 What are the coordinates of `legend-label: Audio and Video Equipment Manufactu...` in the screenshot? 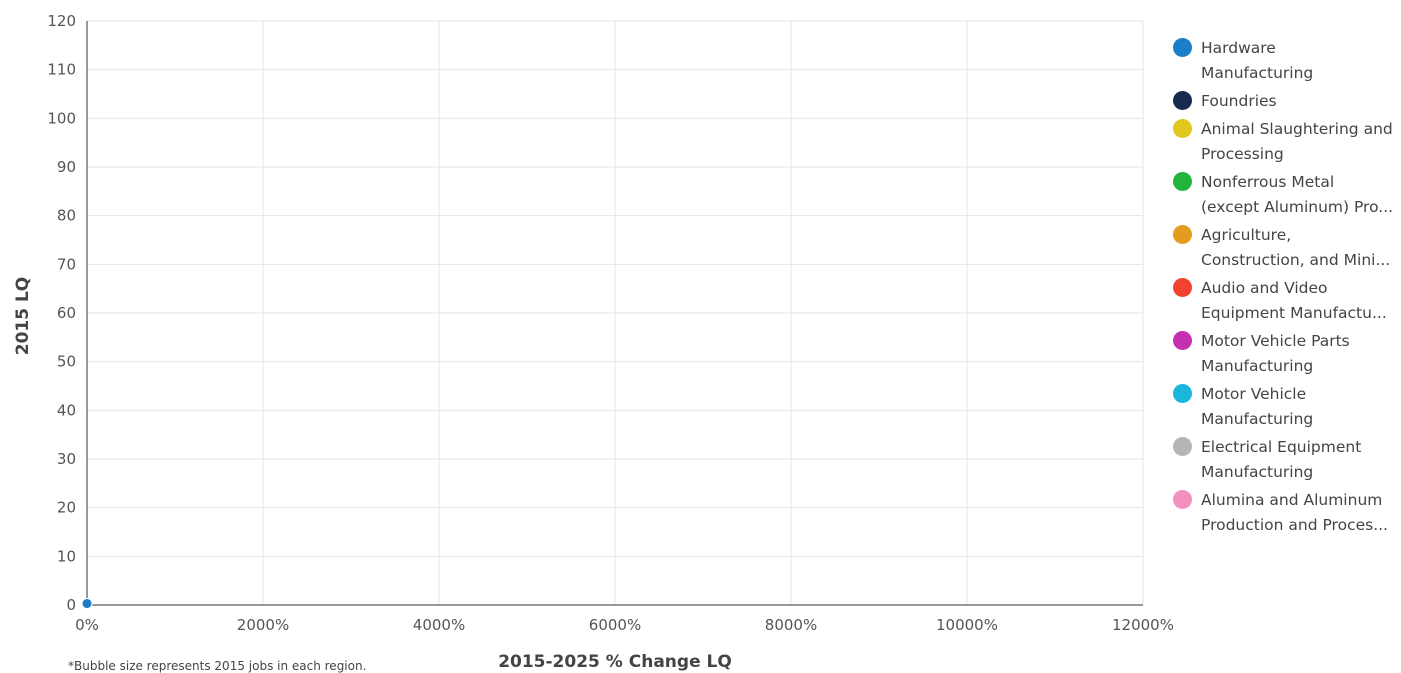 It's located at (1294, 300).